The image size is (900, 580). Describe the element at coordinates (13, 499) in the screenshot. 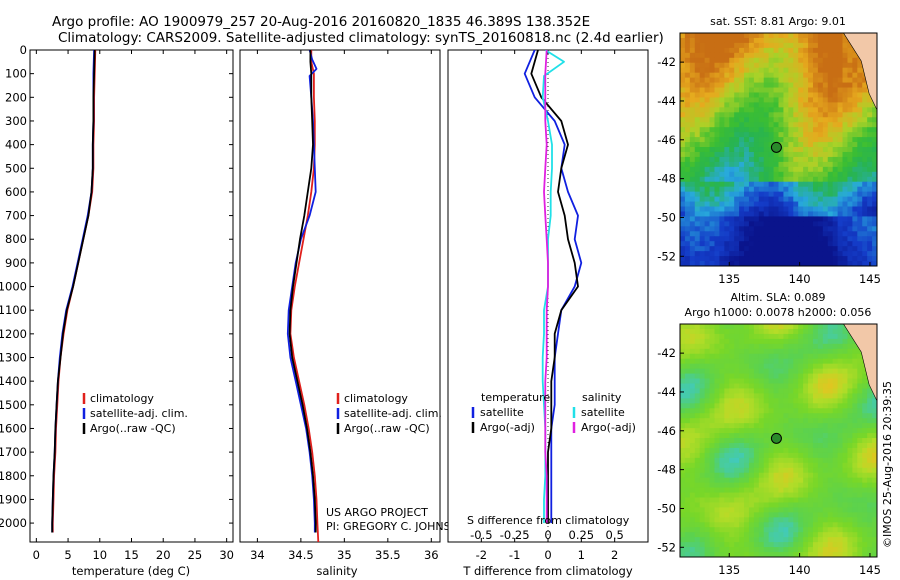

I see `depth-tick-label: 1900` at that location.